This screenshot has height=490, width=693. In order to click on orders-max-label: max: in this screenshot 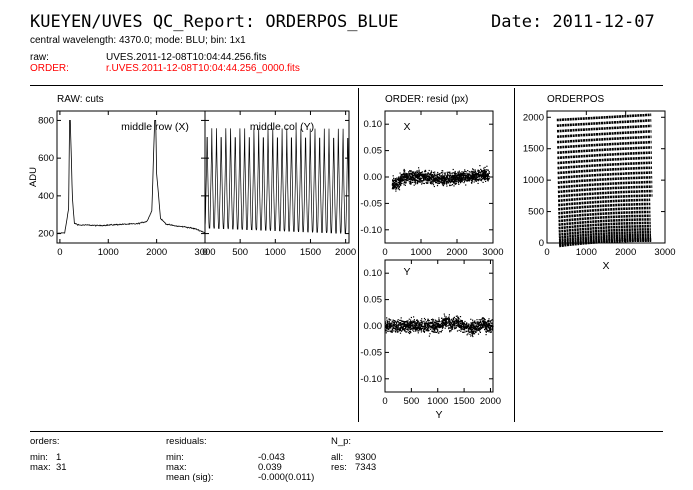, I will do `click(40, 467)`.